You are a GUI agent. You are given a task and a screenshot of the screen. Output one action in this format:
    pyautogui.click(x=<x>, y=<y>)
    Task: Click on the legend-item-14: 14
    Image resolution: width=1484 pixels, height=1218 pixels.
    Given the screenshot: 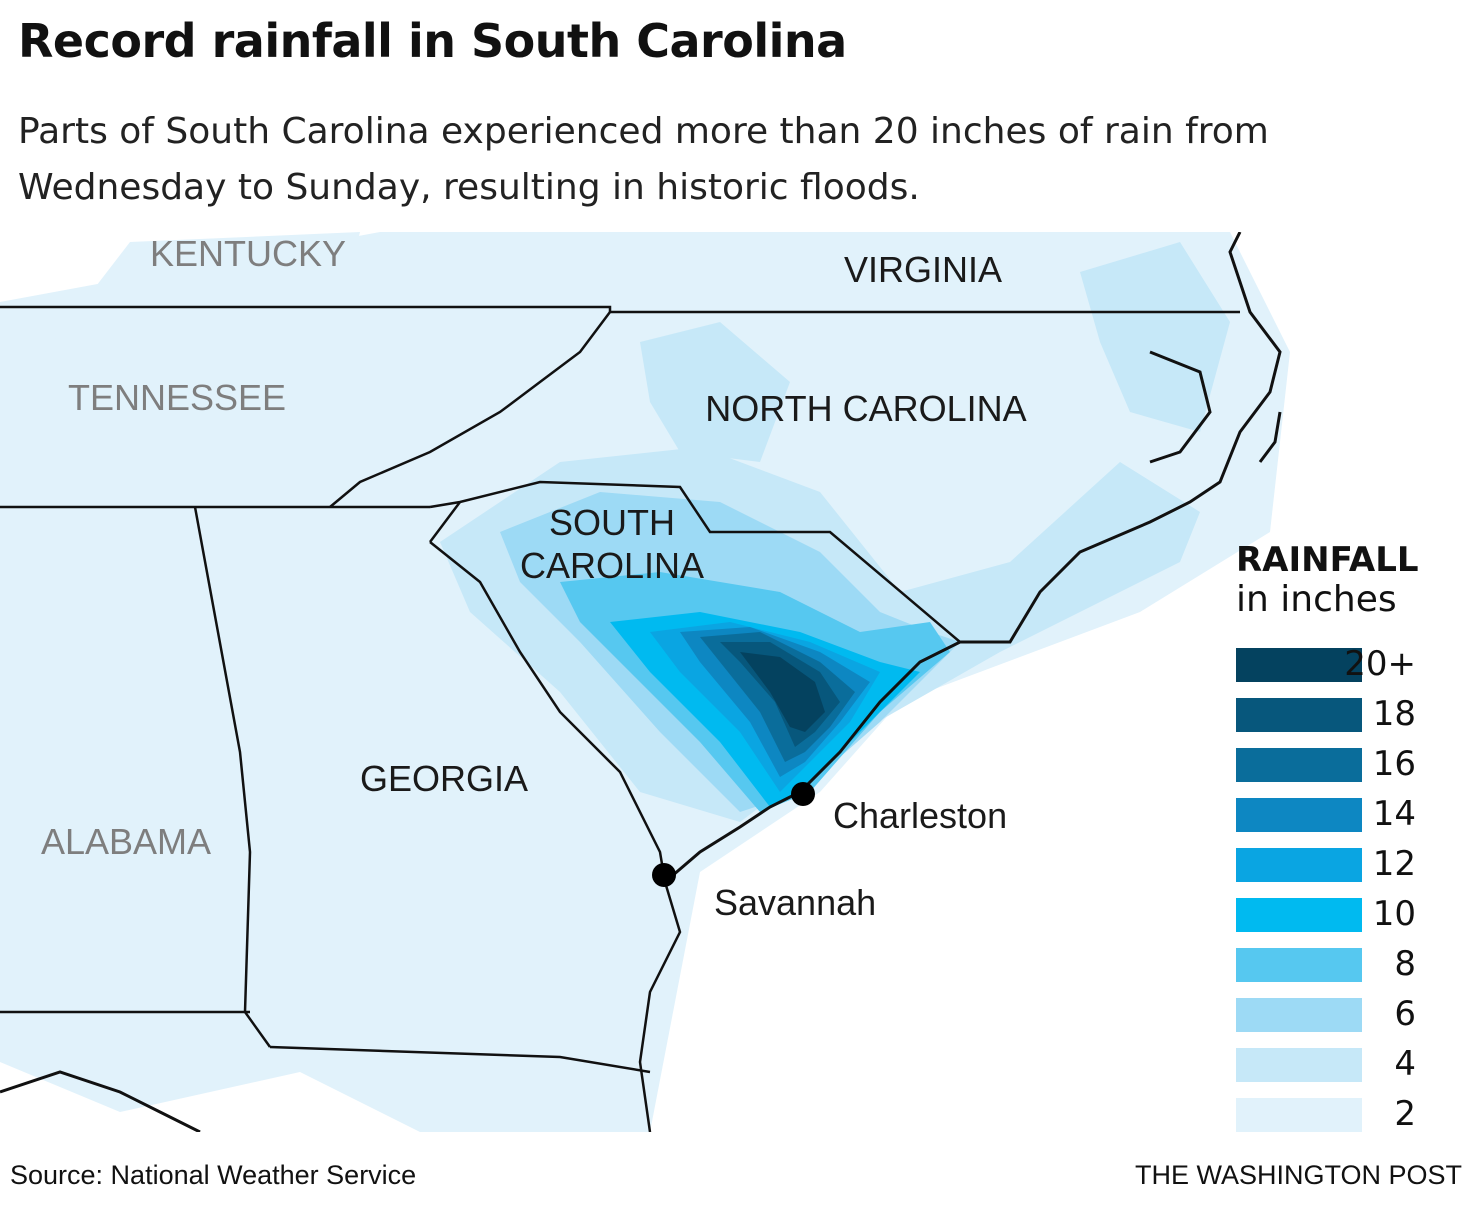 What is the action you would take?
    pyautogui.click(x=1336, y=821)
    